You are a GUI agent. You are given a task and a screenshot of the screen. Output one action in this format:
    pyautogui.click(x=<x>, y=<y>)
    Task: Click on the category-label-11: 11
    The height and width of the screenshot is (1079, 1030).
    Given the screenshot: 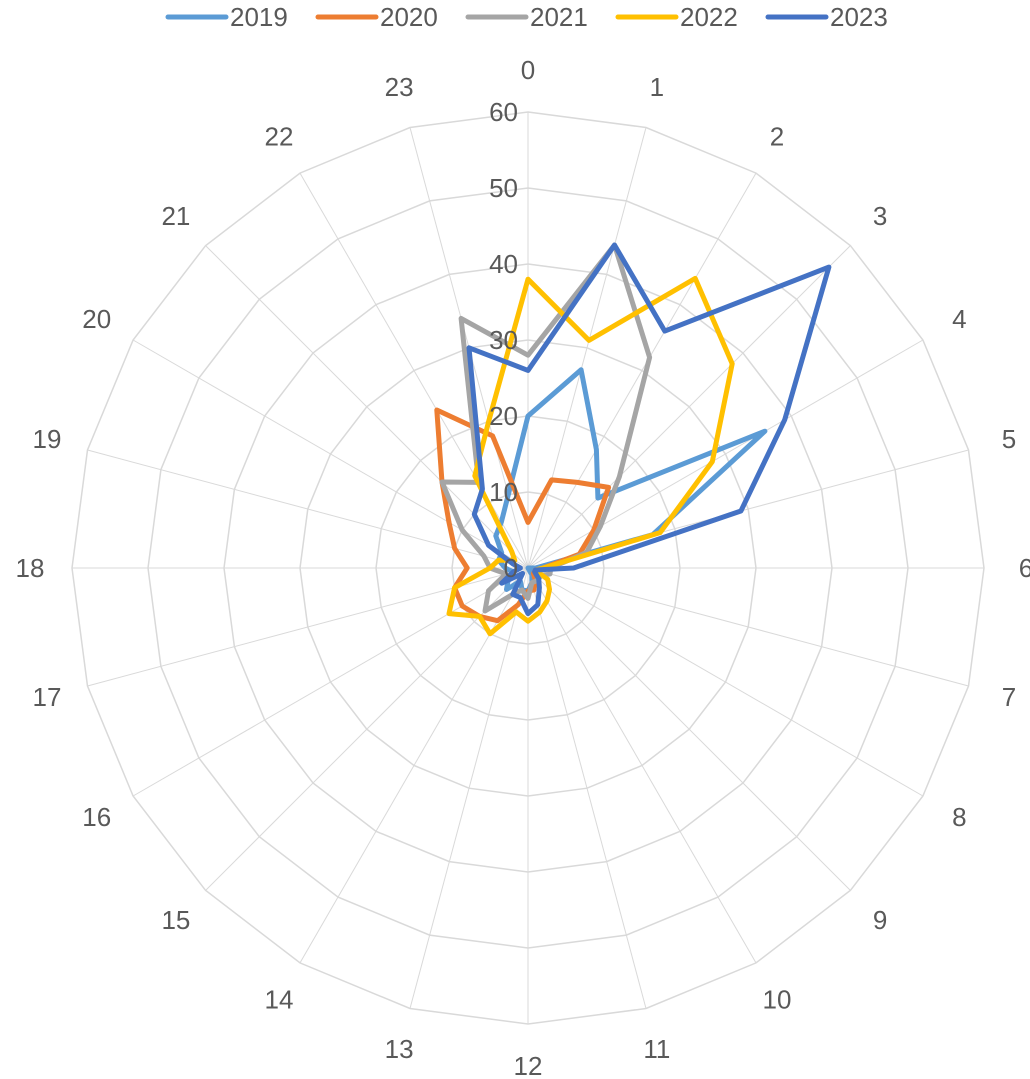 What is the action you would take?
    pyautogui.click(x=656, y=1049)
    